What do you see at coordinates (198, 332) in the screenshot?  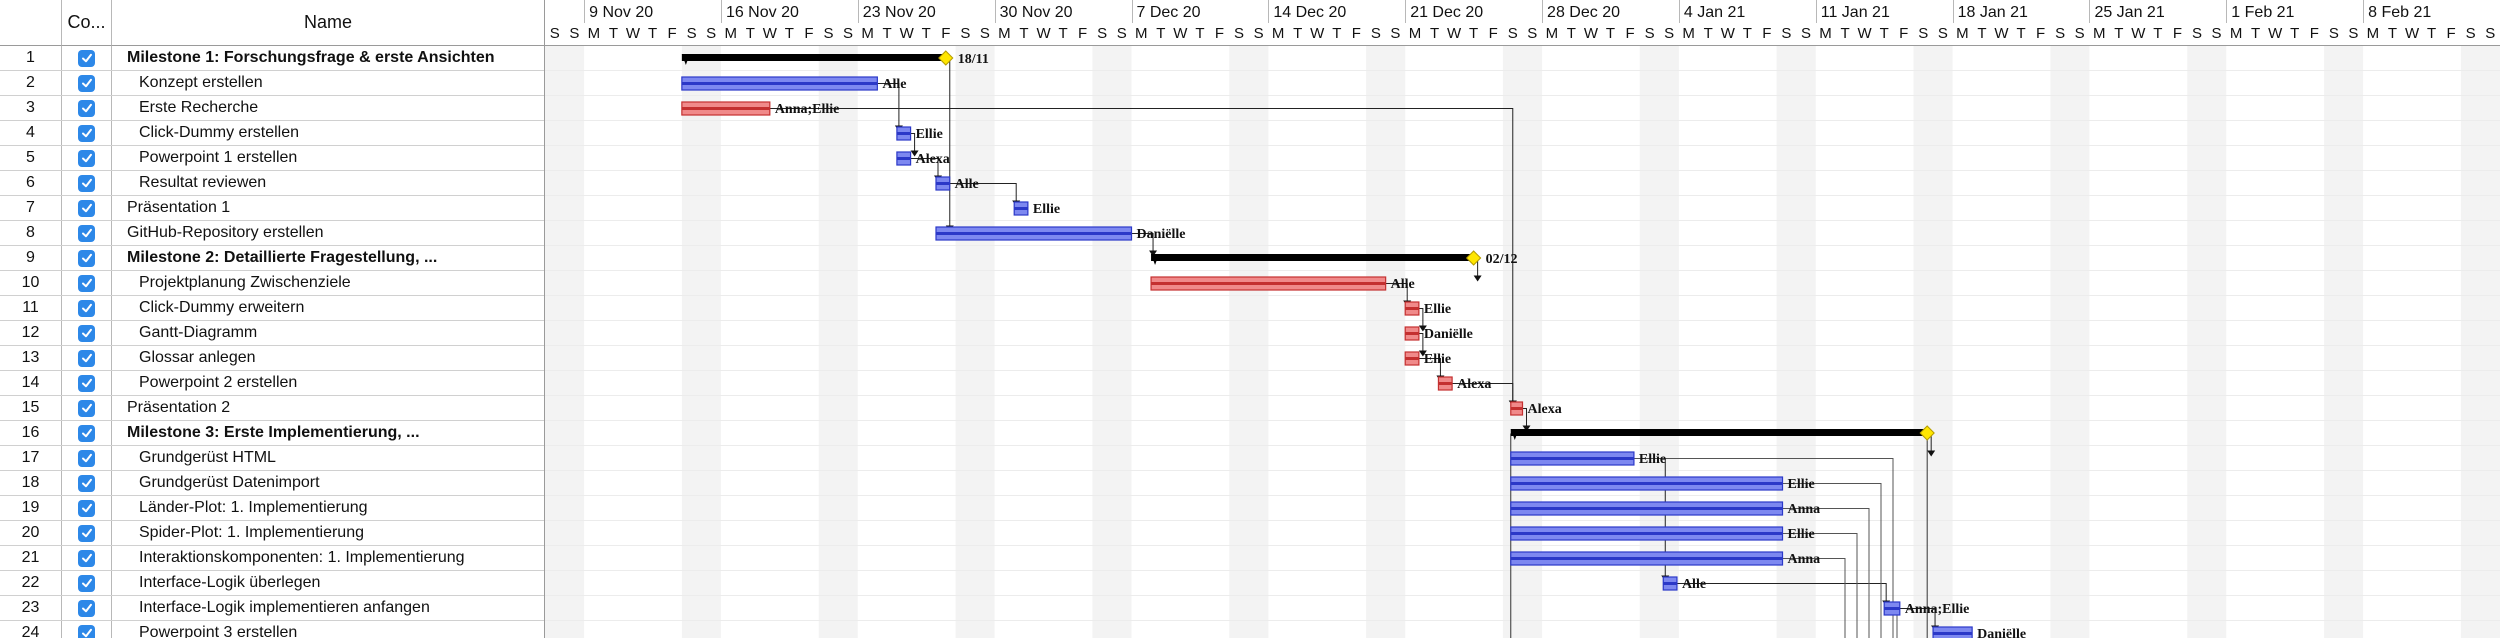 I see `task-name: Gantt-Diagramm` at bounding box center [198, 332].